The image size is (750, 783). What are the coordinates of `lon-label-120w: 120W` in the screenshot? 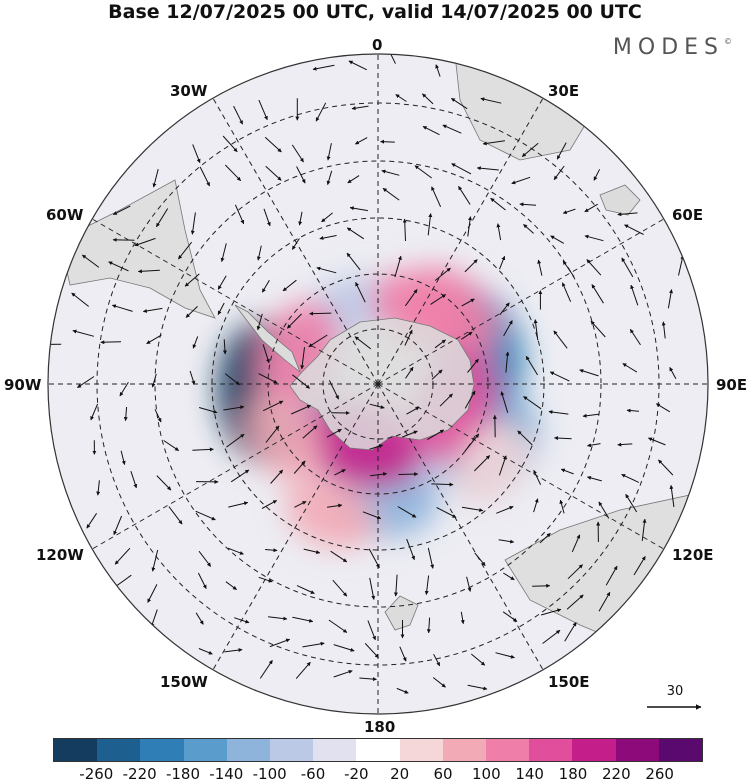 It's located at (60, 555).